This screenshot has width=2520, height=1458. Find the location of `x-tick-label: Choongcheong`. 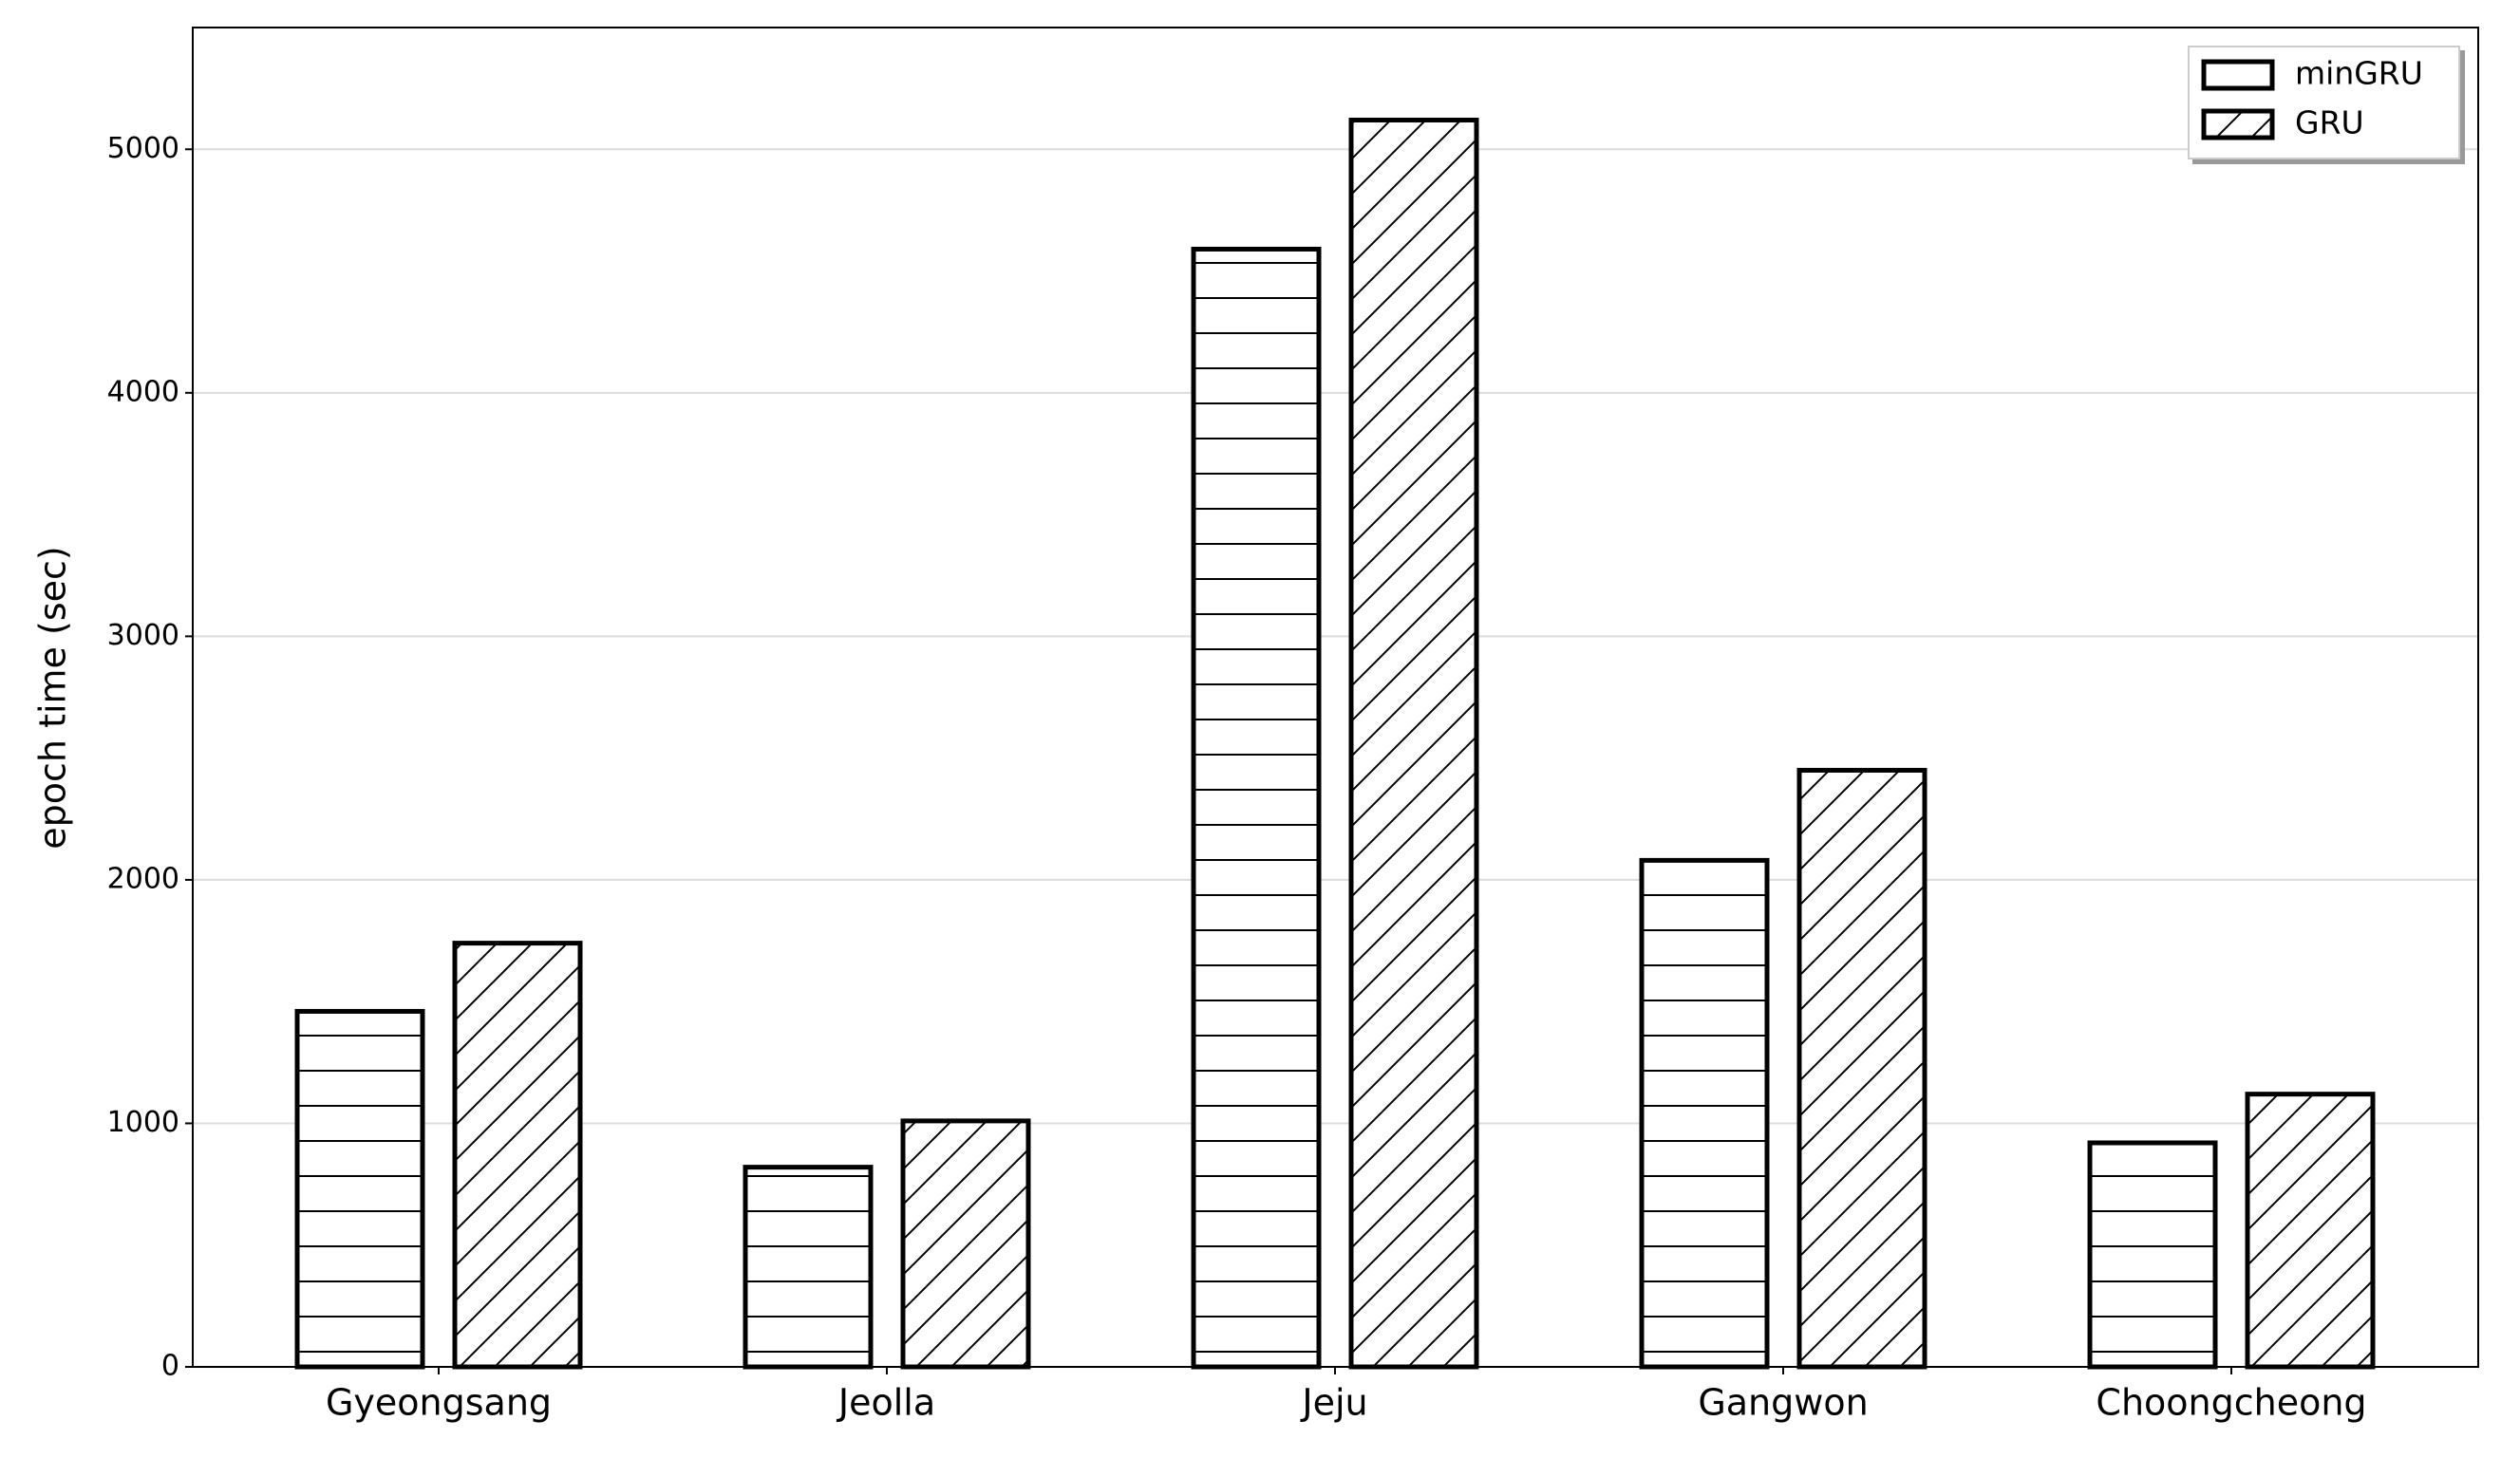

x-tick-label: Choongcheong is located at coordinates (2231, 1403).